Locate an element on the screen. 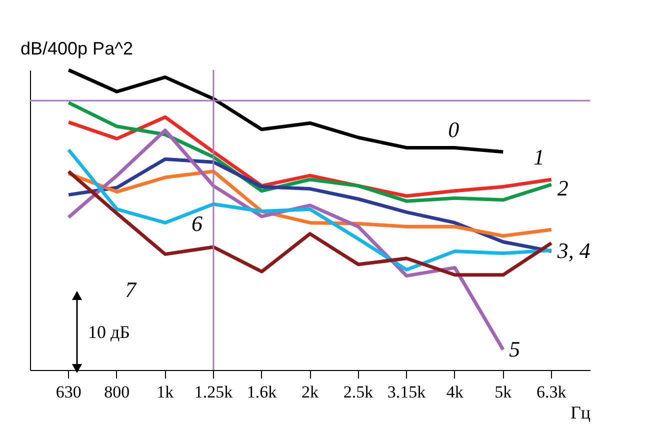 The width and height of the screenshot is (648, 428). annotation: 6 is located at coordinates (196, 223).